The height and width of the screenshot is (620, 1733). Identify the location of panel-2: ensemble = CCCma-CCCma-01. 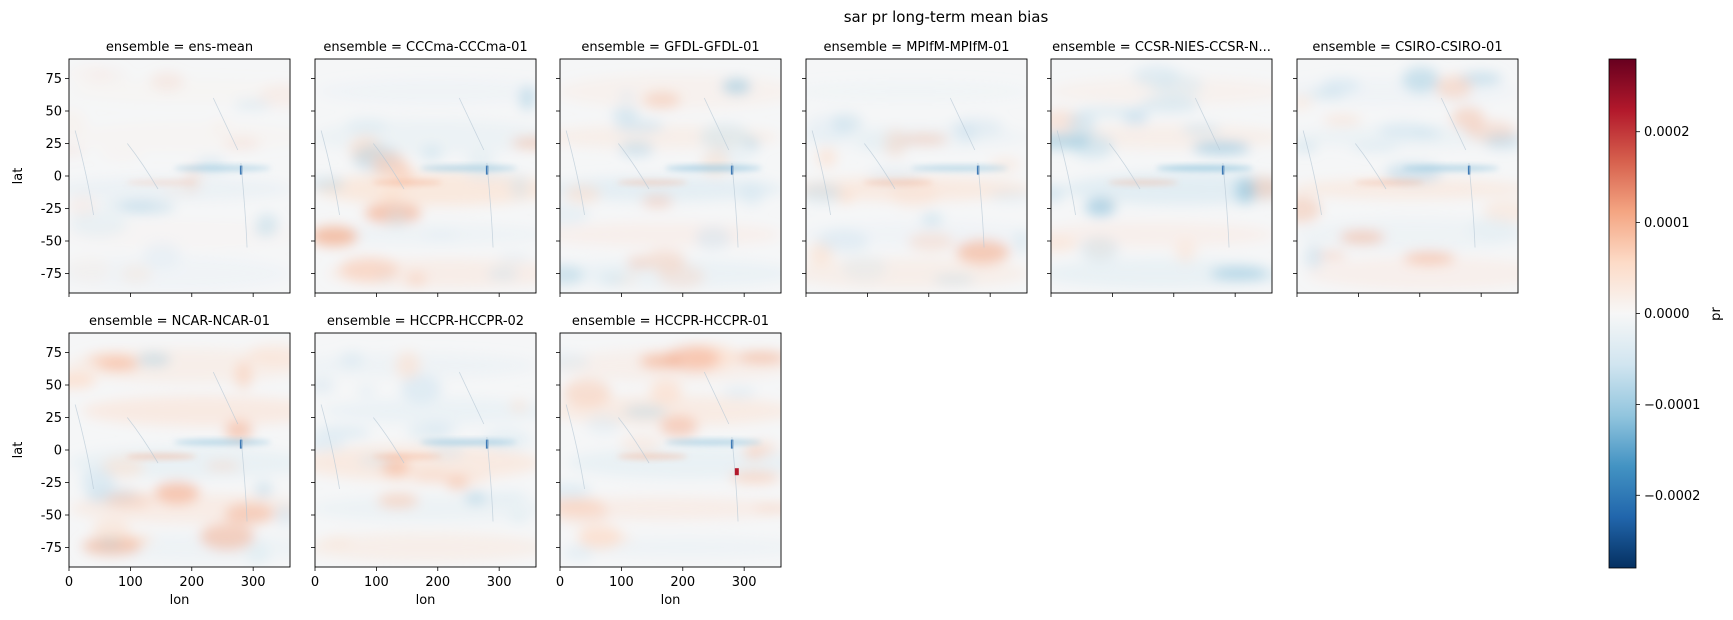
(424, 168).